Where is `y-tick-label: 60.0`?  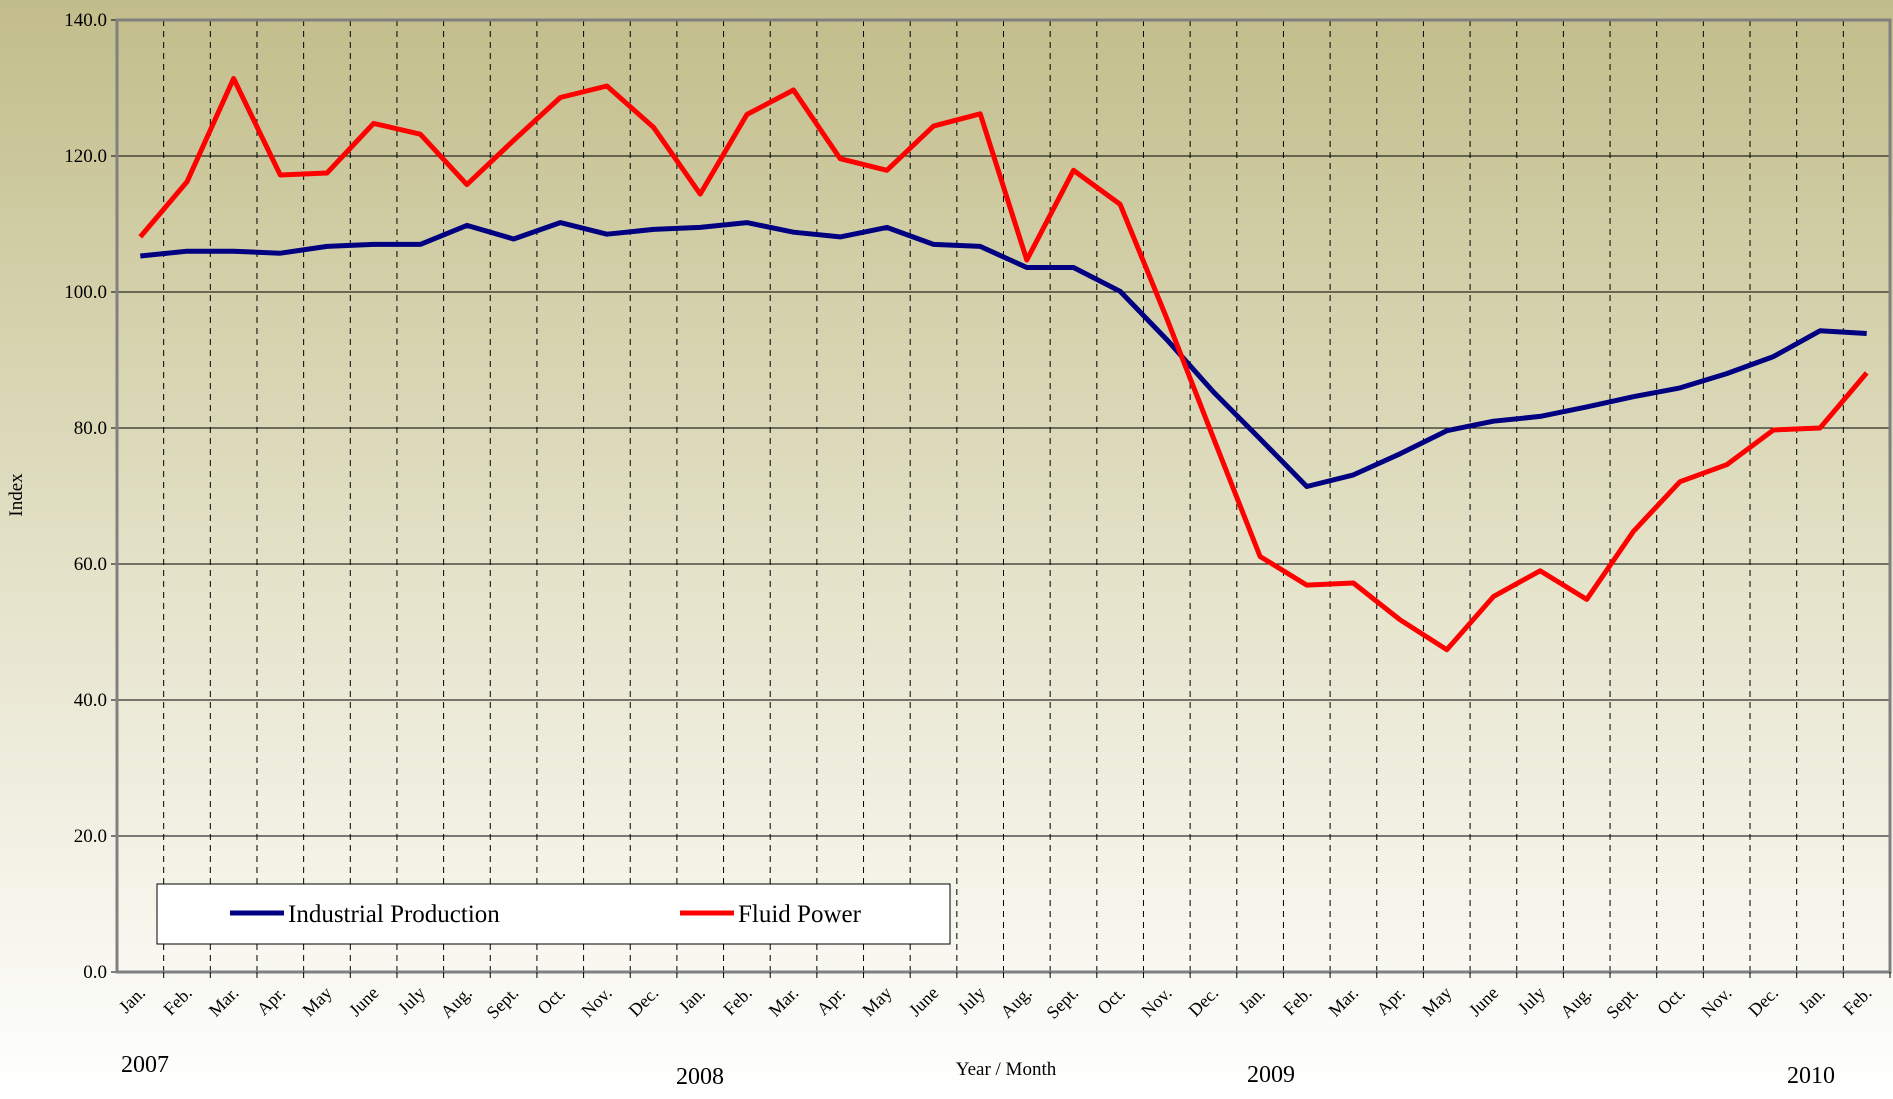 y-tick-label: 60.0 is located at coordinates (90, 564).